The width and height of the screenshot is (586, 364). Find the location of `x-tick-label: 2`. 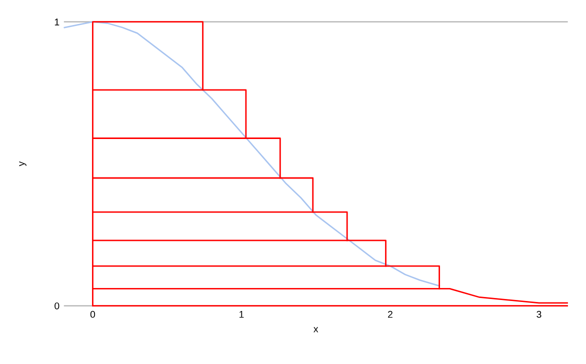

x-tick-label: 2 is located at coordinates (390, 314).